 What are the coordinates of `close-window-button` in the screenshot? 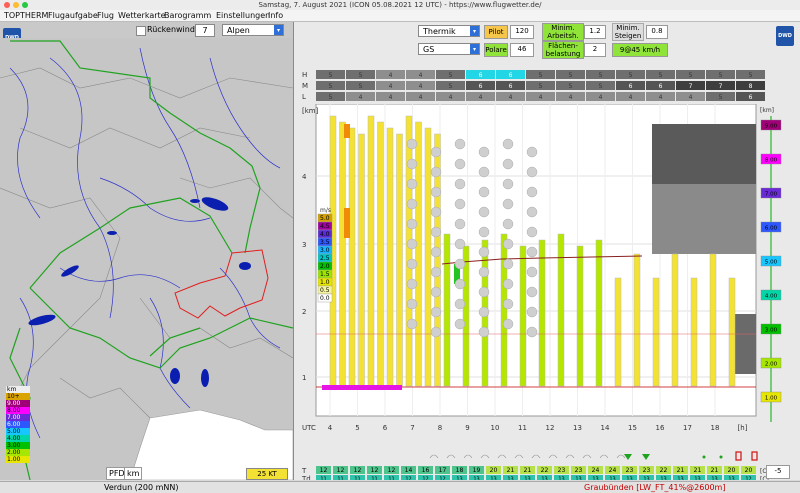 It's located at (7, 5).